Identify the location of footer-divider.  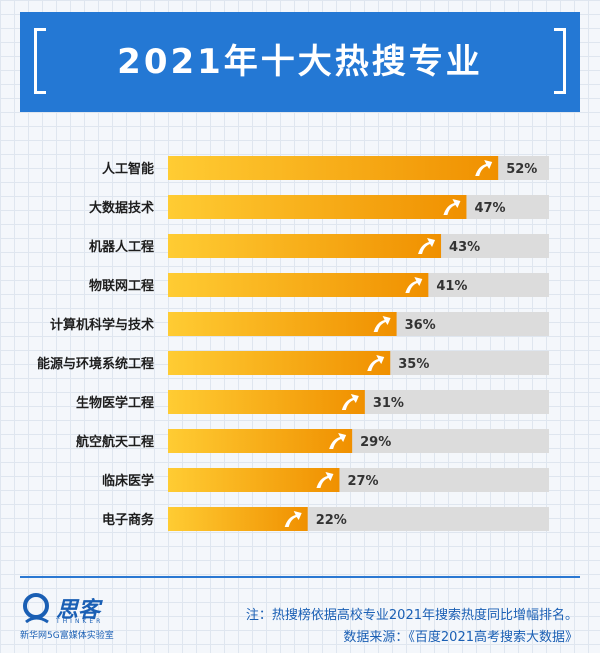
(300, 577).